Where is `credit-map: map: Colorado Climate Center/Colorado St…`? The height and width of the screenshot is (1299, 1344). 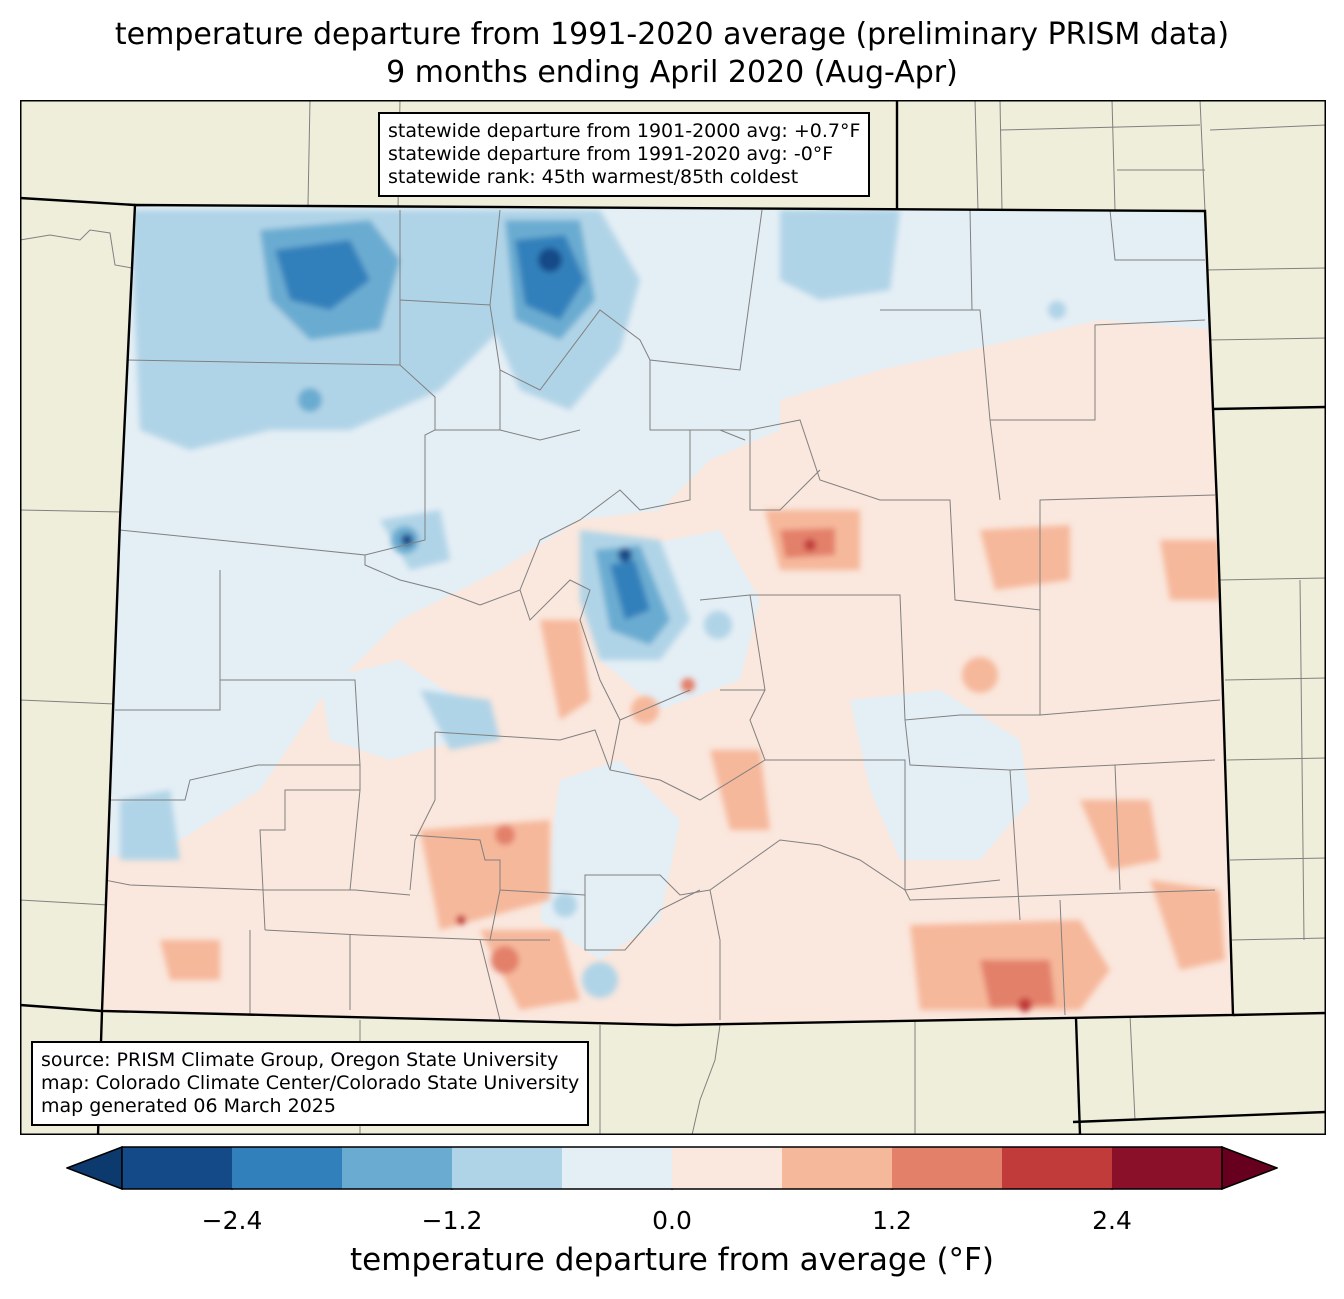
credit-map: map: Colorado Climate Center/Colorado St… is located at coordinates (310, 1083).